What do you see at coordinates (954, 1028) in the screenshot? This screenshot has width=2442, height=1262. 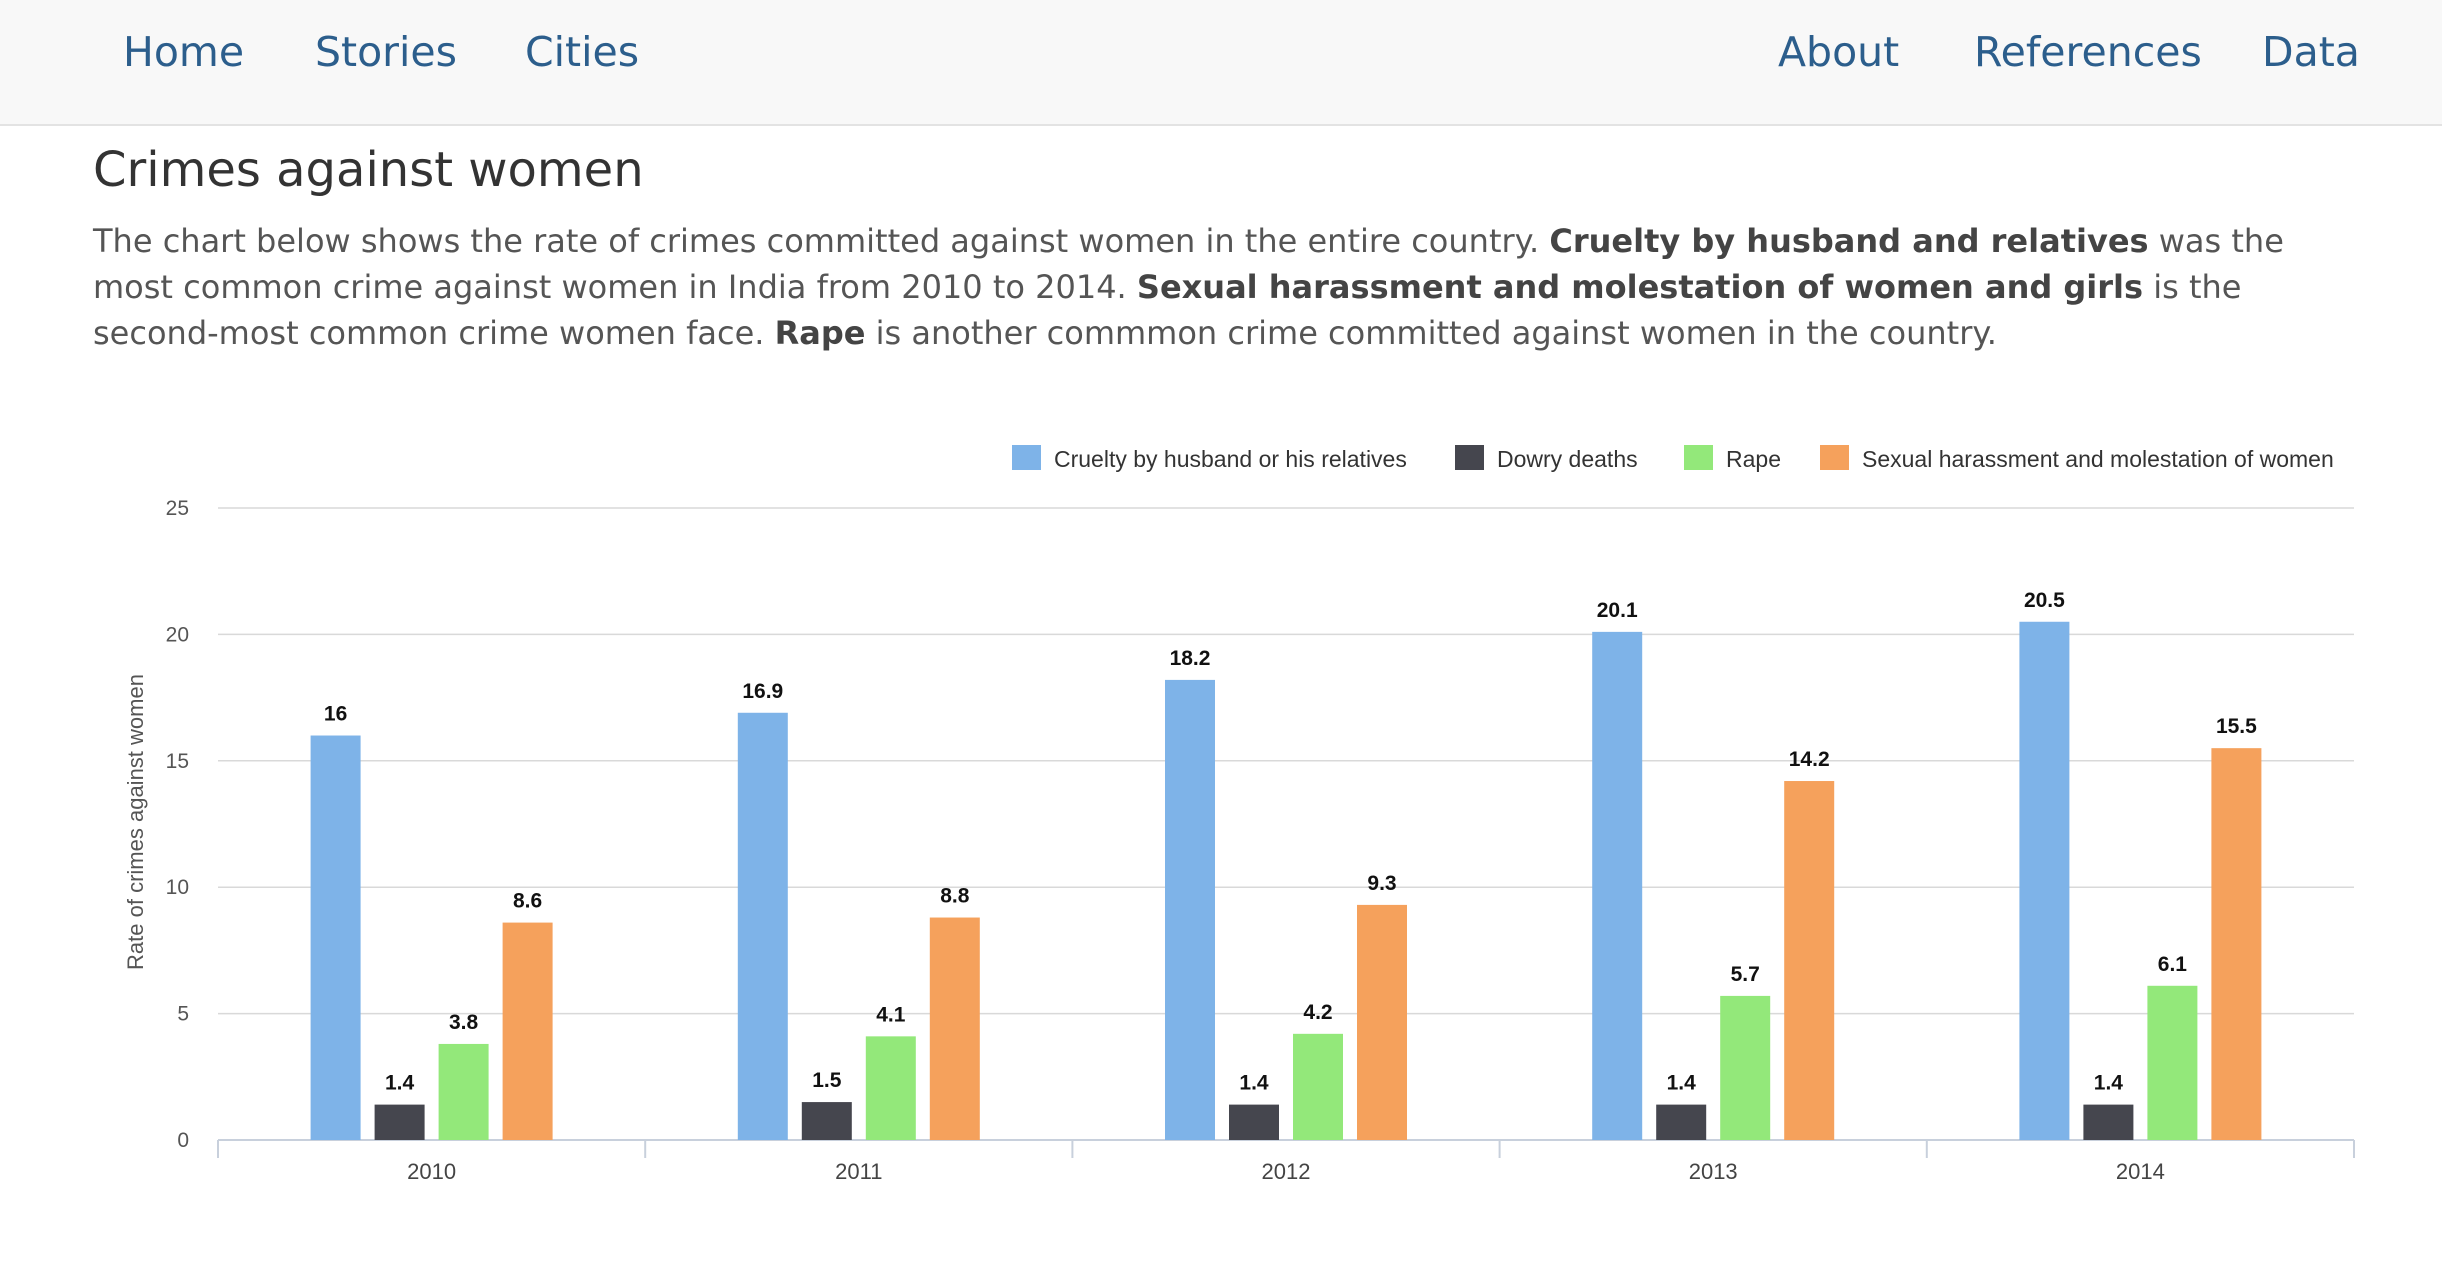 I see `bar-harassment-2011` at bounding box center [954, 1028].